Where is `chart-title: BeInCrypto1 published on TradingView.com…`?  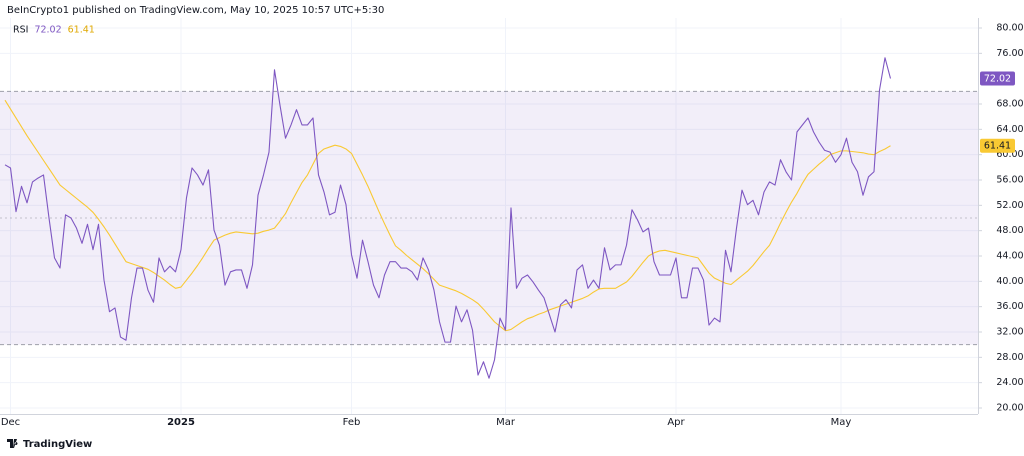 chart-title: BeInCrypto1 published on TradingView.com… is located at coordinates (195, 10).